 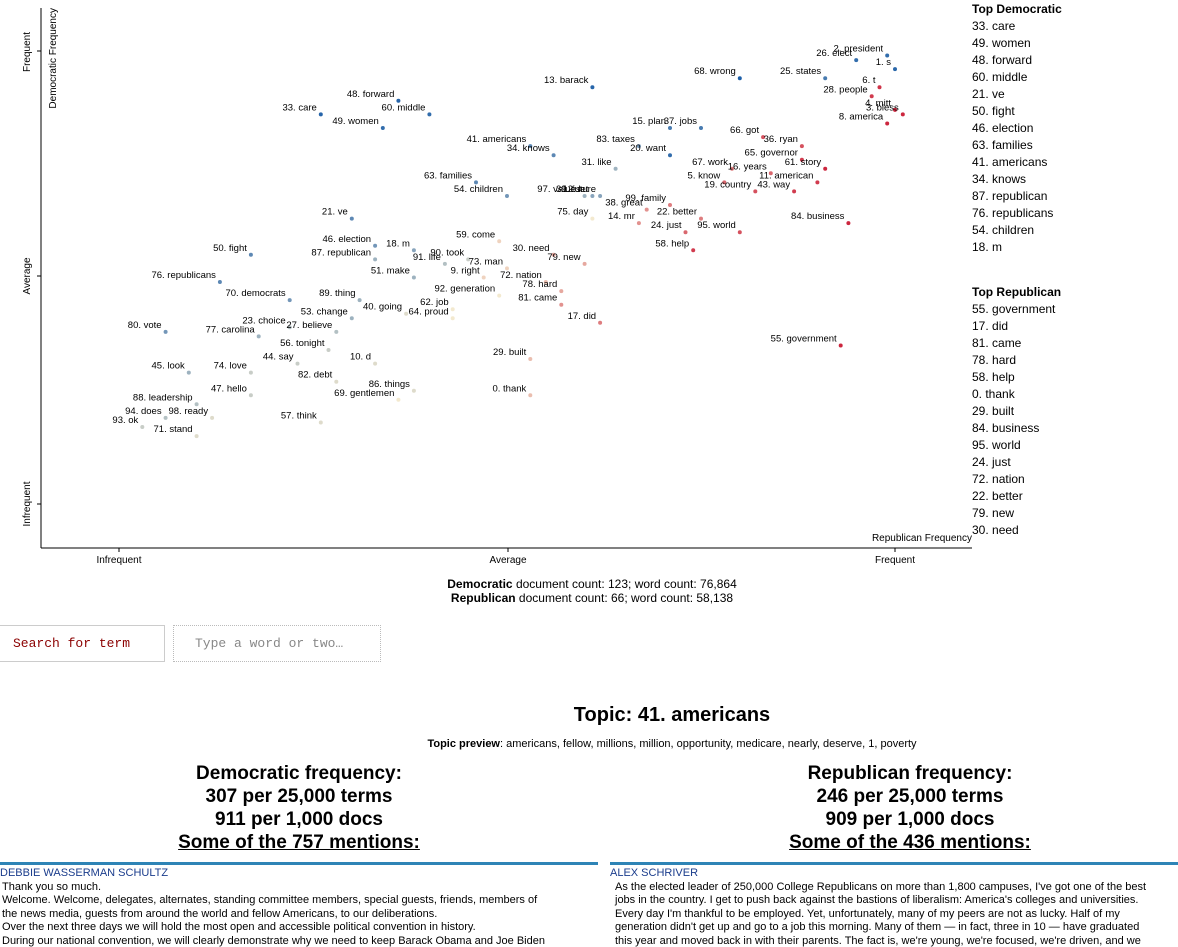 I want to click on term-label: 49. women, so click(x=355, y=121).